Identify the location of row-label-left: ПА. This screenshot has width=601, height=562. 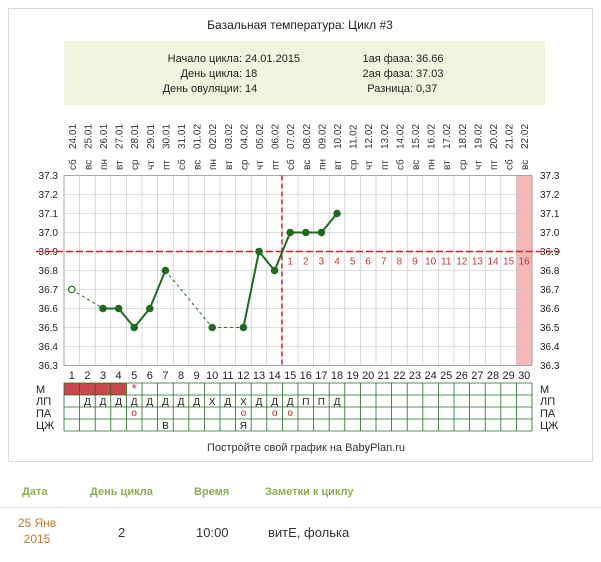
(44, 414).